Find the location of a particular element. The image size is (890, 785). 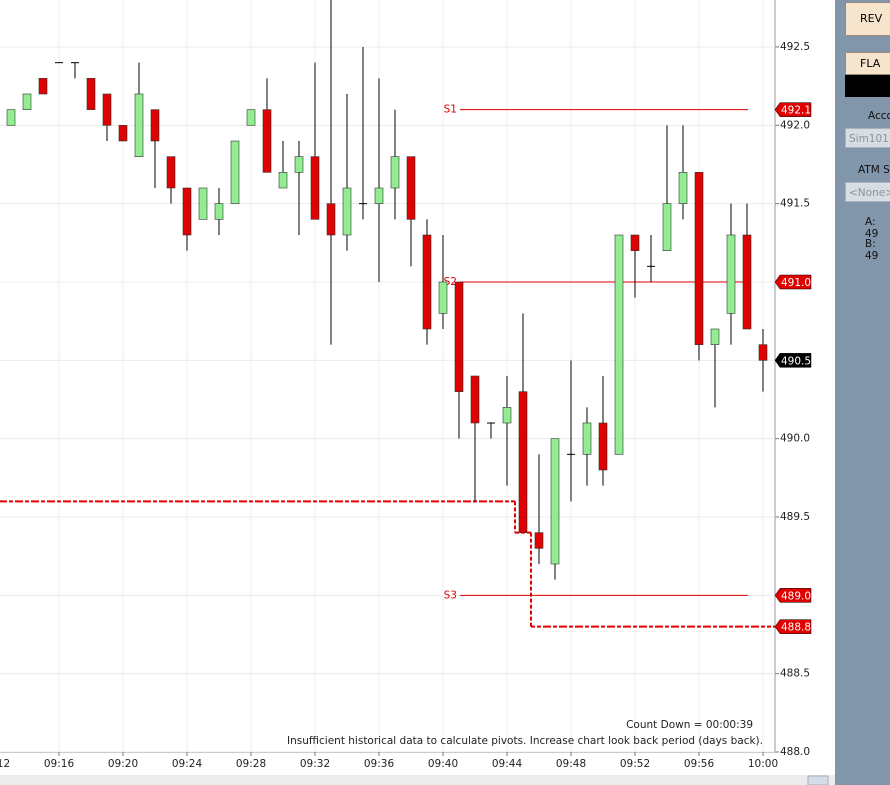

x-tick-label: 09:40 is located at coordinates (443, 764).